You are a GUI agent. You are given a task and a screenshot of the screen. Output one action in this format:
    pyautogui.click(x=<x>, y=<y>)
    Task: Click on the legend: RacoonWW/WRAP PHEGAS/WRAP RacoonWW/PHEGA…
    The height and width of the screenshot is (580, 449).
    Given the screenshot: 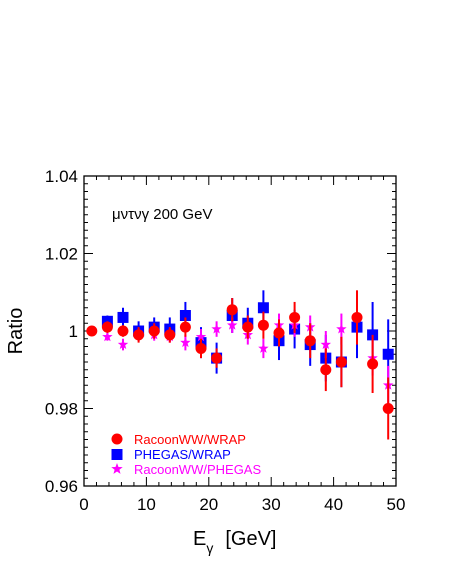 What is the action you would take?
    pyautogui.click(x=186, y=454)
    